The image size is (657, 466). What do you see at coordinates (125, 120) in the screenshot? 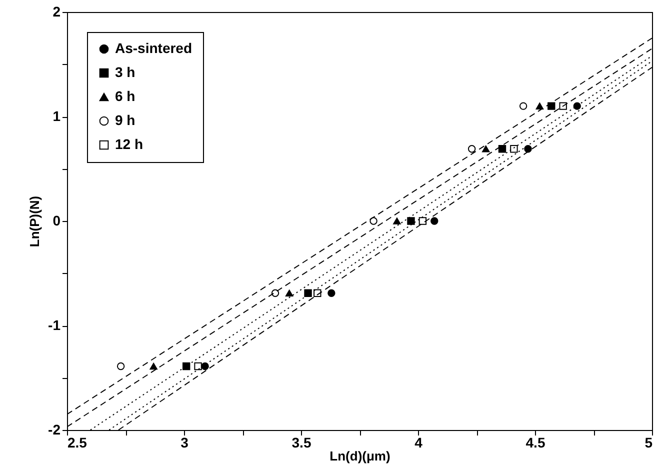
I see `legend-label: 9 h` at bounding box center [125, 120].